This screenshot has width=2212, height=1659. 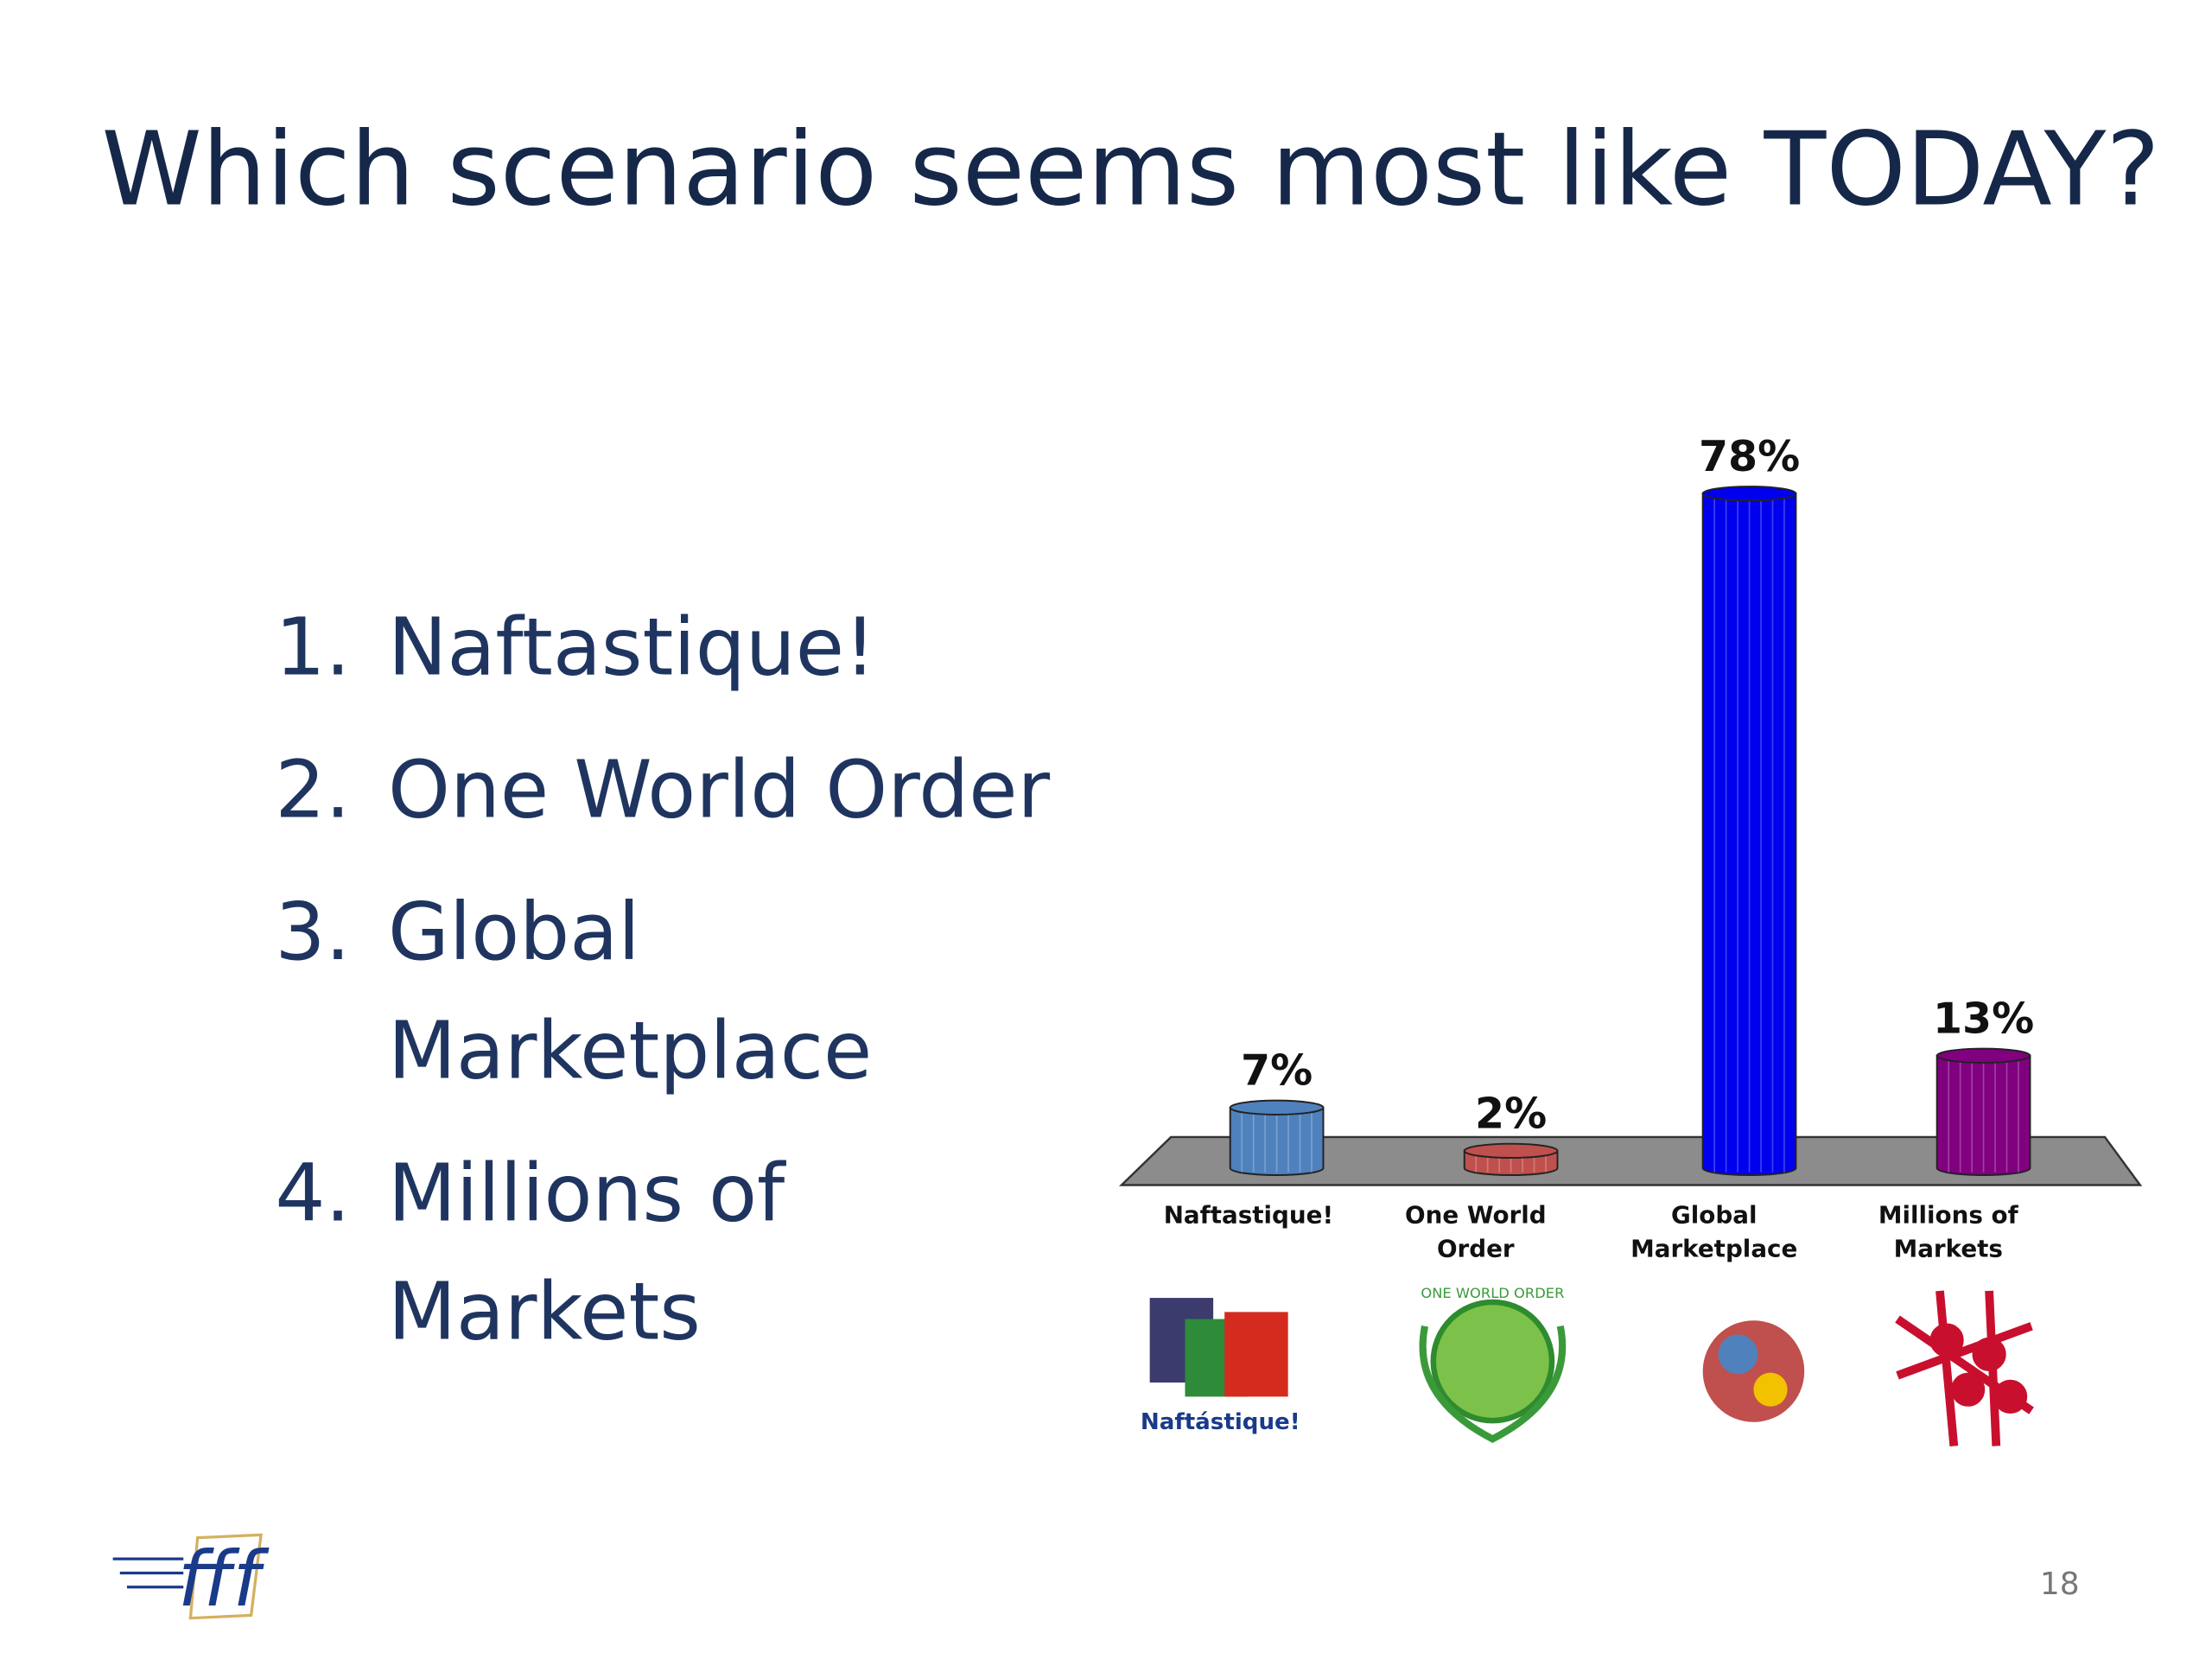 What do you see at coordinates (2060, 1584) in the screenshot?
I see `page-number: 18` at bounding box center [2060, 1584].